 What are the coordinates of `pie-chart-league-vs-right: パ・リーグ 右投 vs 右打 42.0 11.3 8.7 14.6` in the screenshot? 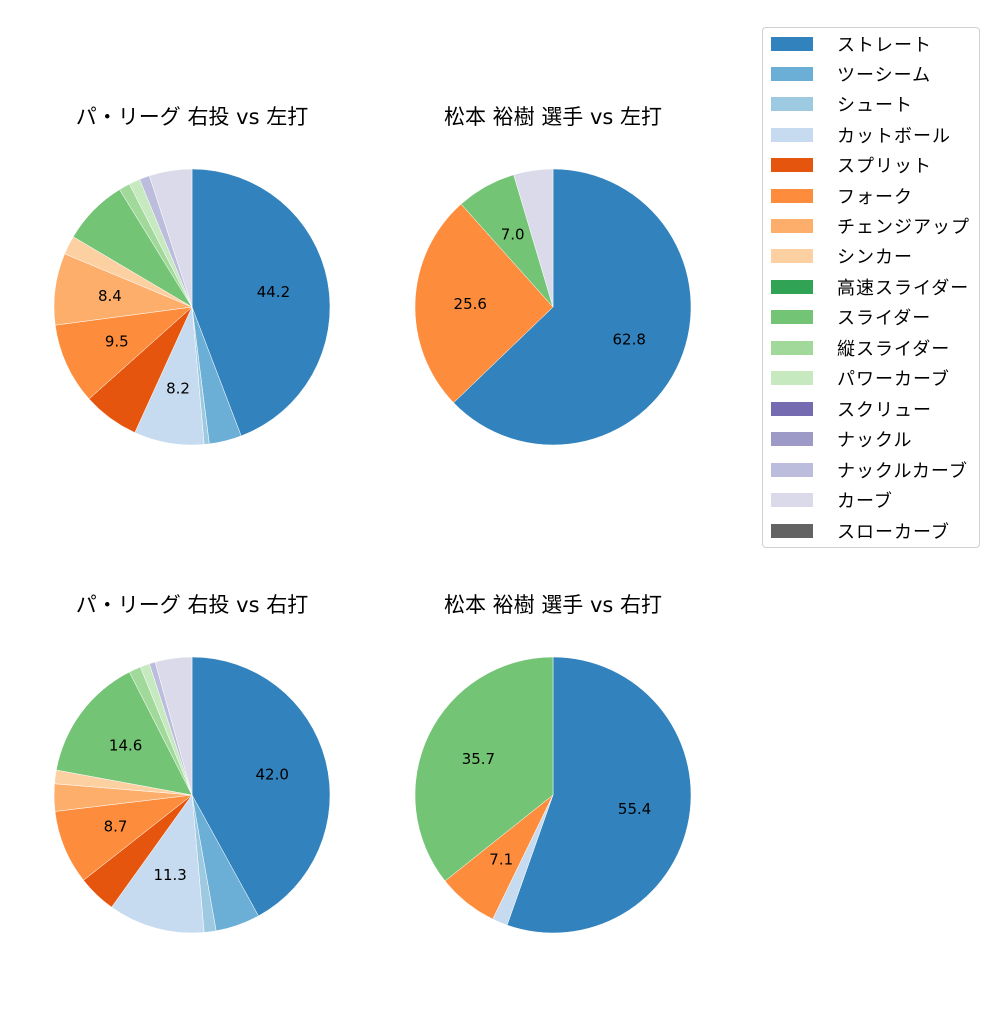 It's located at (192, 800).